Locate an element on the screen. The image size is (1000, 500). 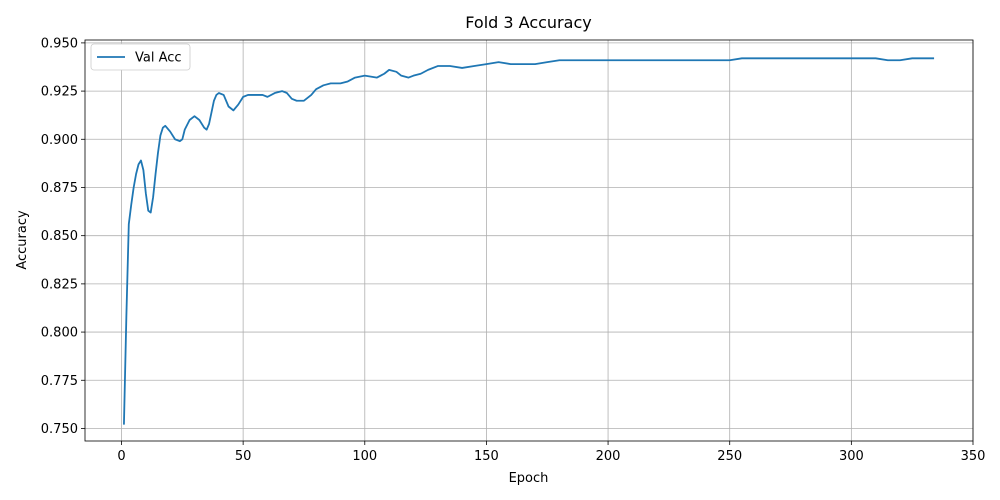
y-tick-label: 0.925 is located at coordinates (59, 92).